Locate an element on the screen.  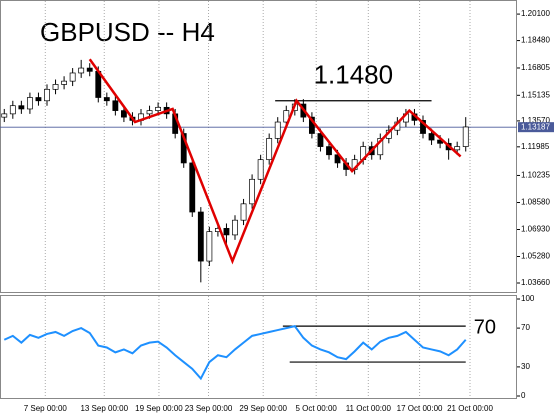
y-tick-label: 30 is located at coordinates (525, 366).